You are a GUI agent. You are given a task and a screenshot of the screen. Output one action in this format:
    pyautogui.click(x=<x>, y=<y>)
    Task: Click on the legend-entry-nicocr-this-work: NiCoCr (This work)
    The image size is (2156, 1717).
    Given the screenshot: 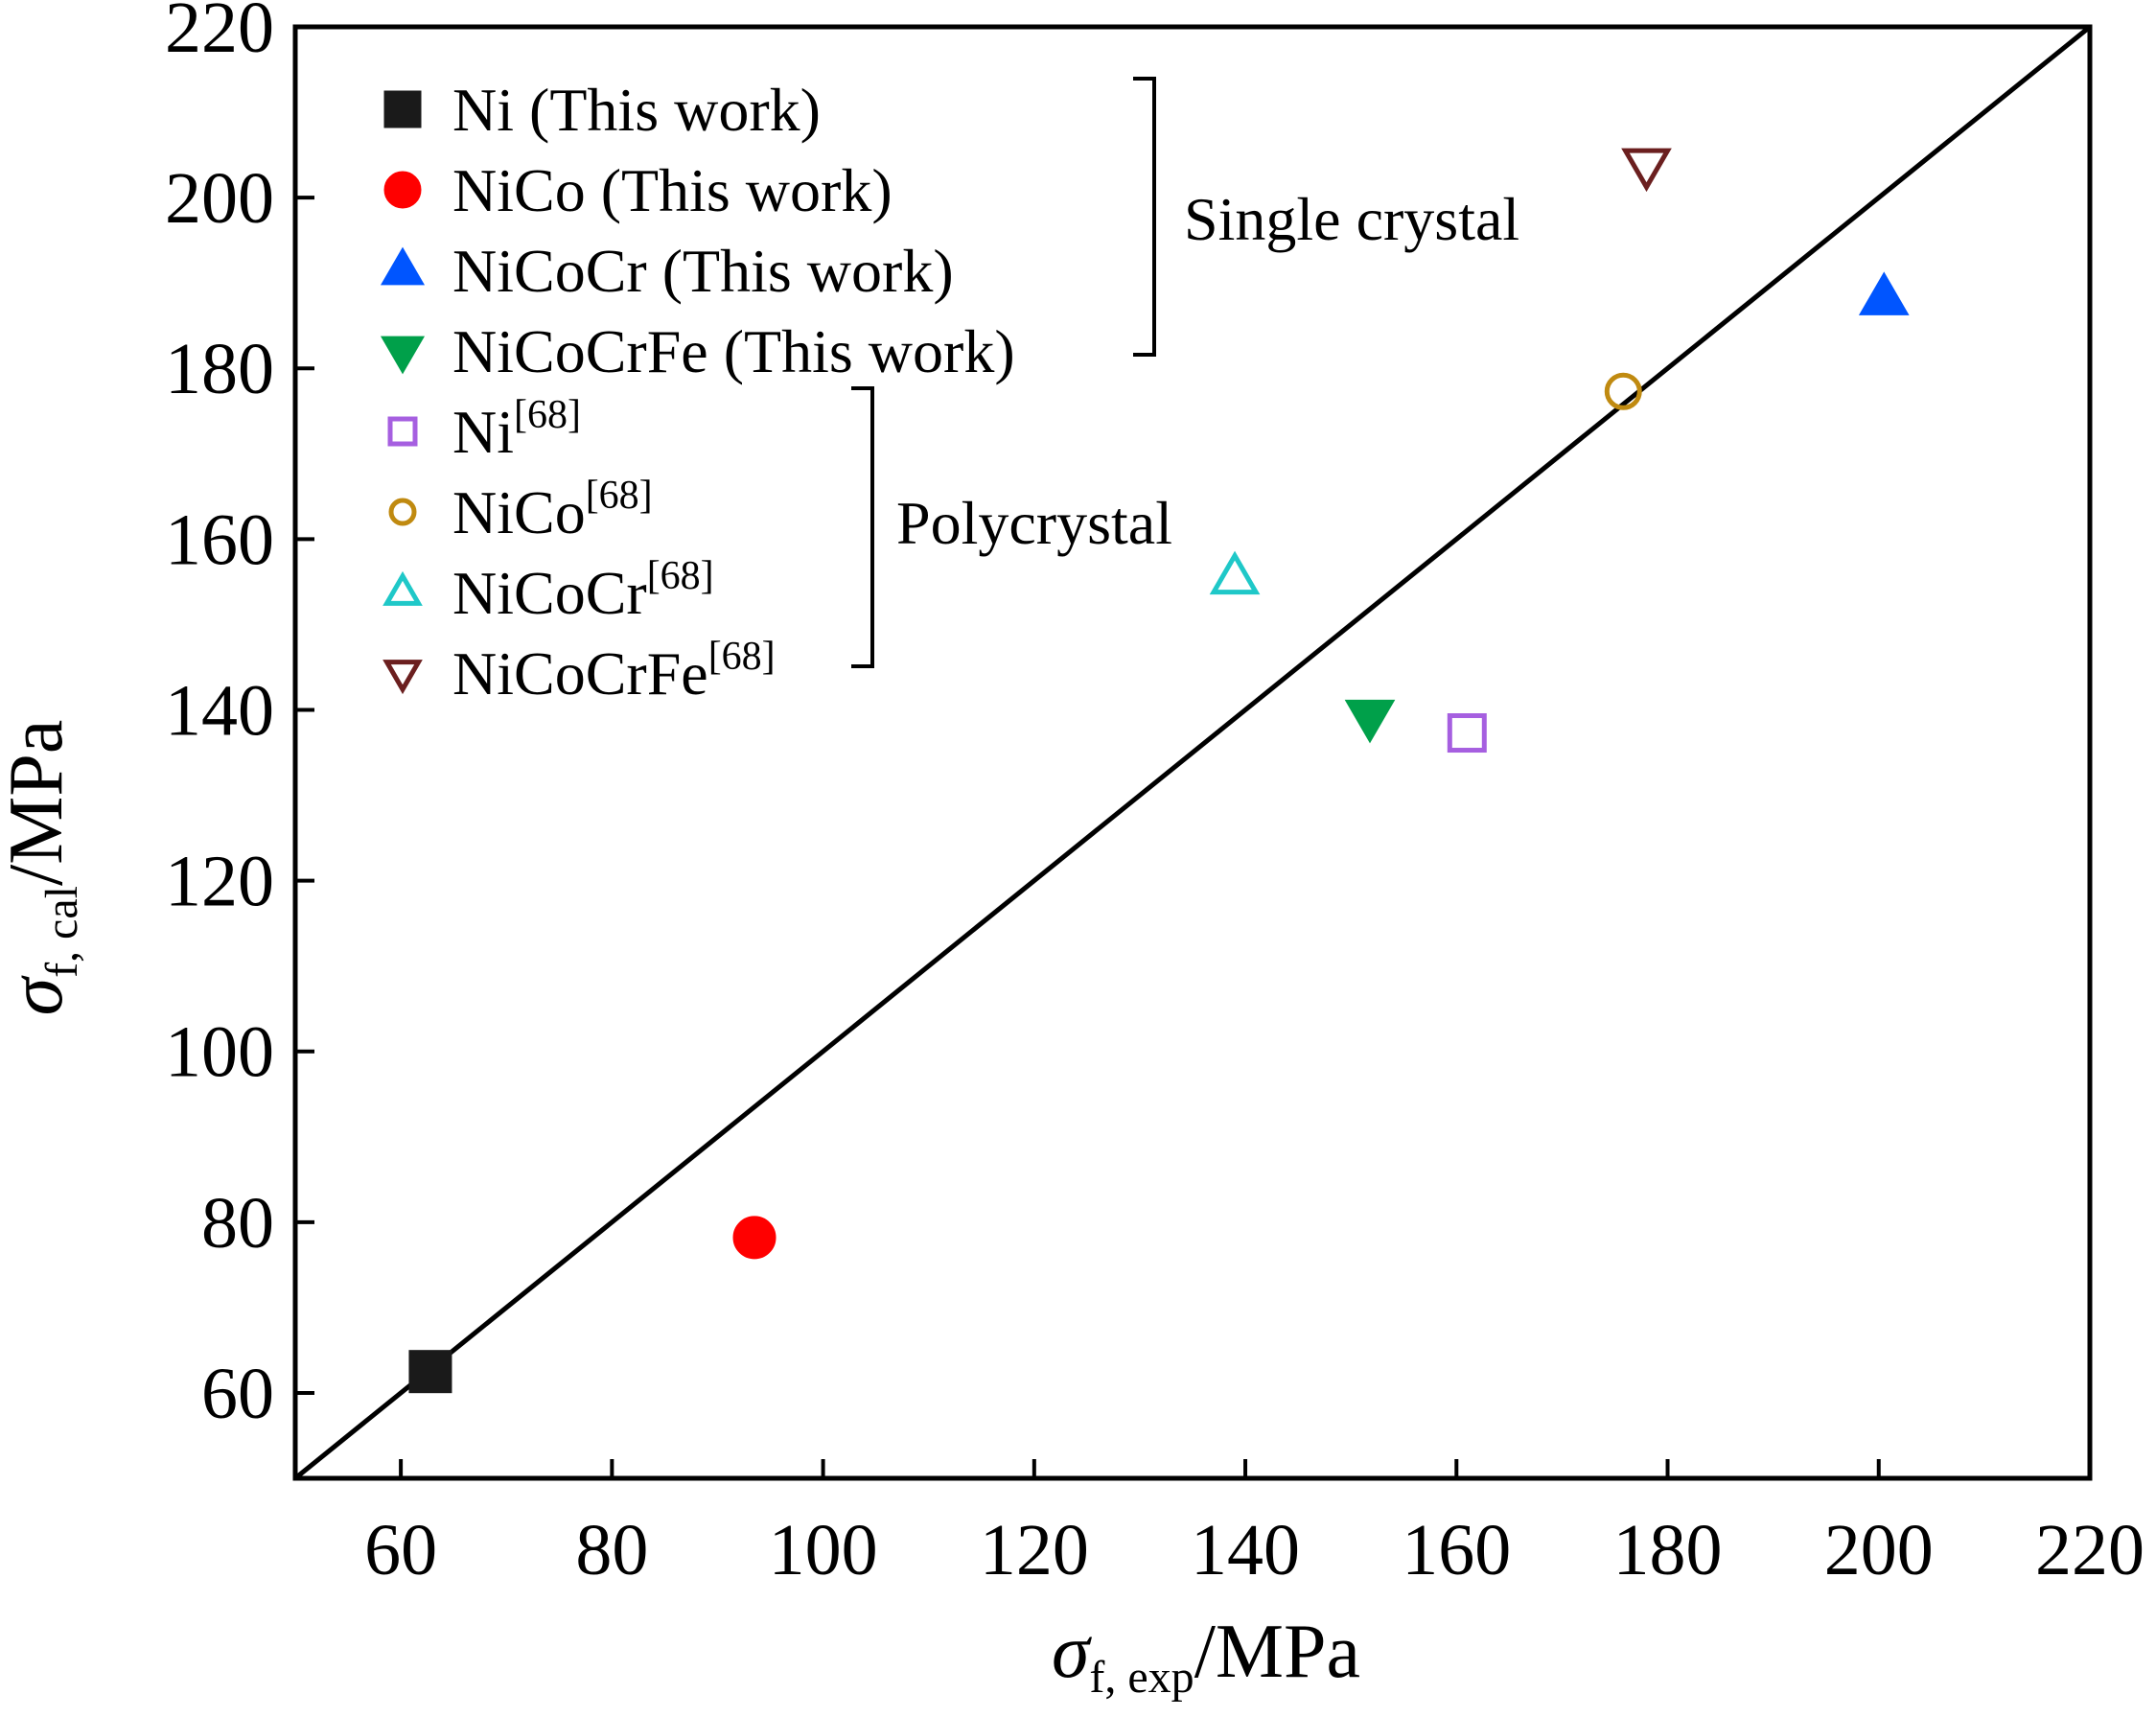 What is the action you would take?
    pyautogui.click(x=667, y=271)
    